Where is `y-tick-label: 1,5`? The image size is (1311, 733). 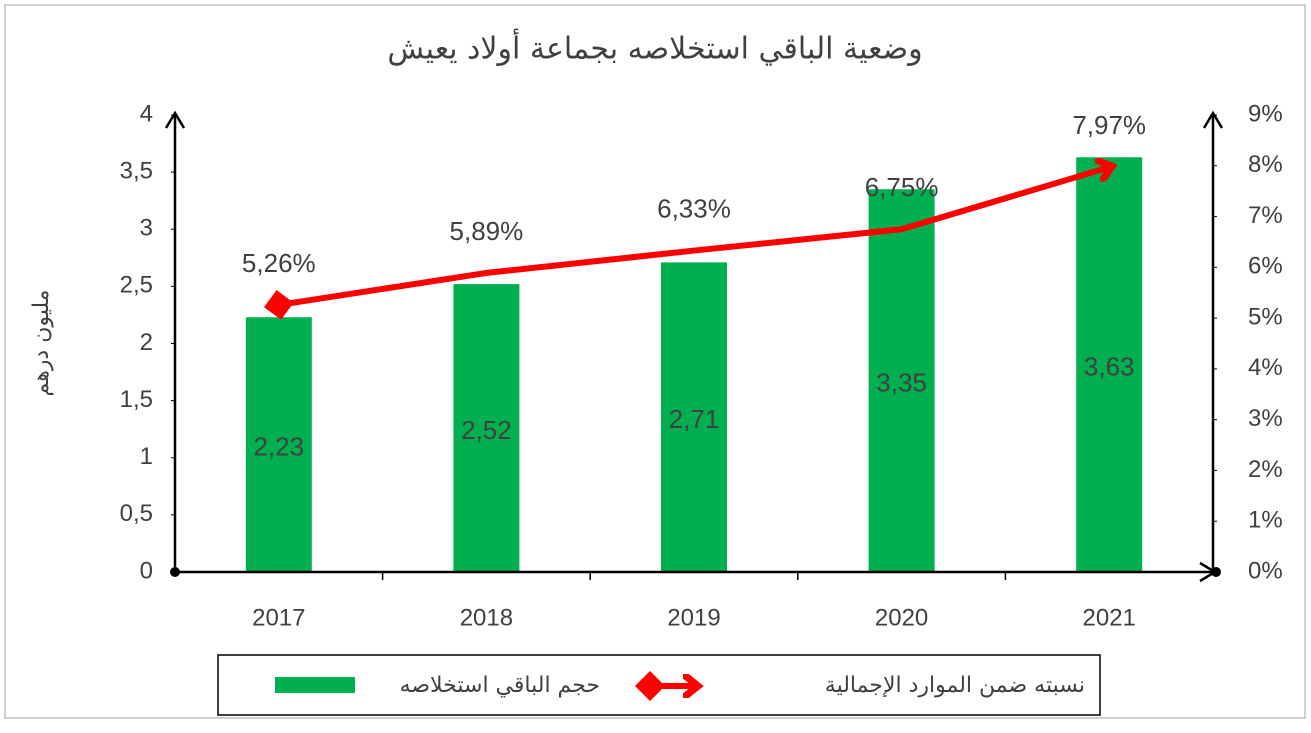 y-tick-label: 1,5 is located at coordinates (136, 399).